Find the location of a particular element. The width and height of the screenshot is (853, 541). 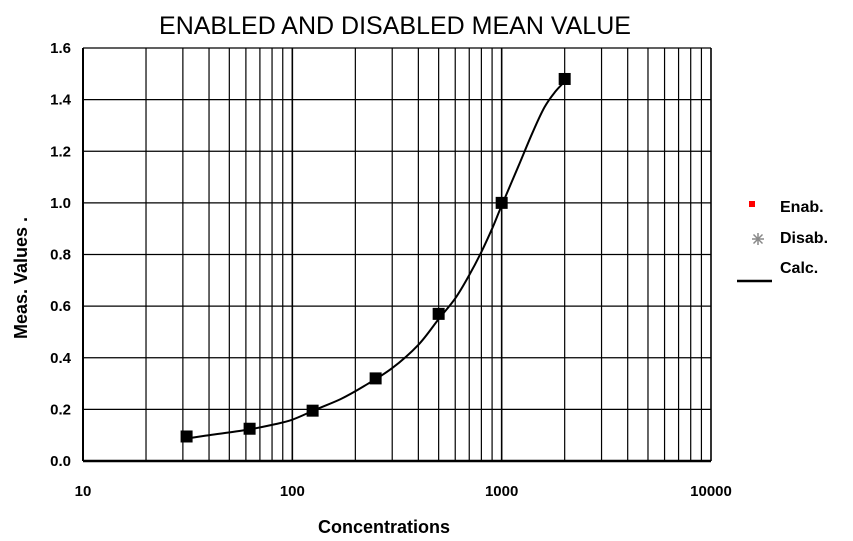

y-tick-label: 0.8 is located at coordinates (60, 255).